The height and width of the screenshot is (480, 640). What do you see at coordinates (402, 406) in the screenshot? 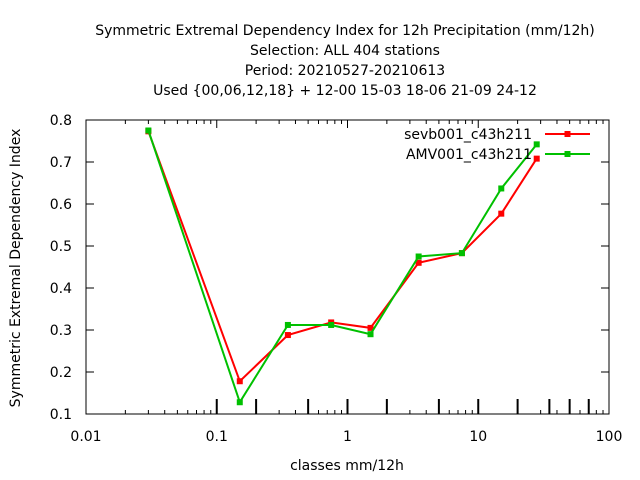
I see `class-markers` at bounding box center [402, 406].